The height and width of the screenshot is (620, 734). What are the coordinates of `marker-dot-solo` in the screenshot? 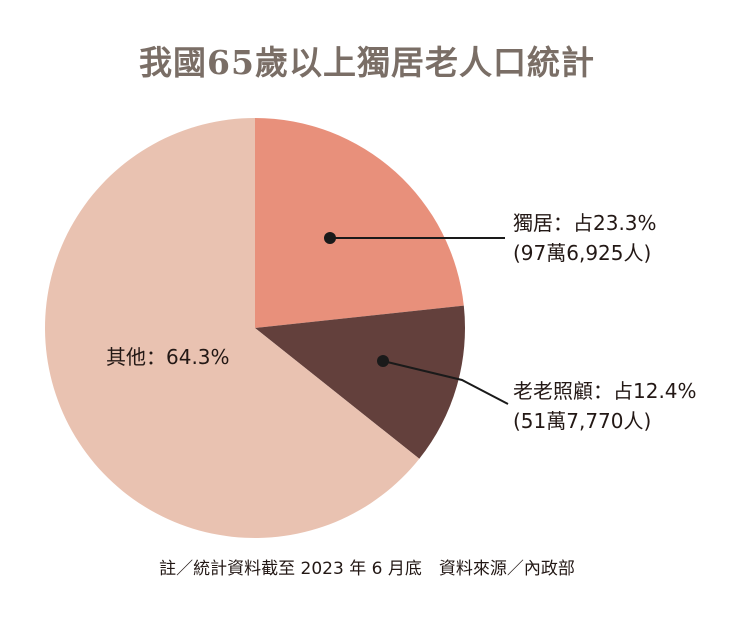 It's located at (330, 238).